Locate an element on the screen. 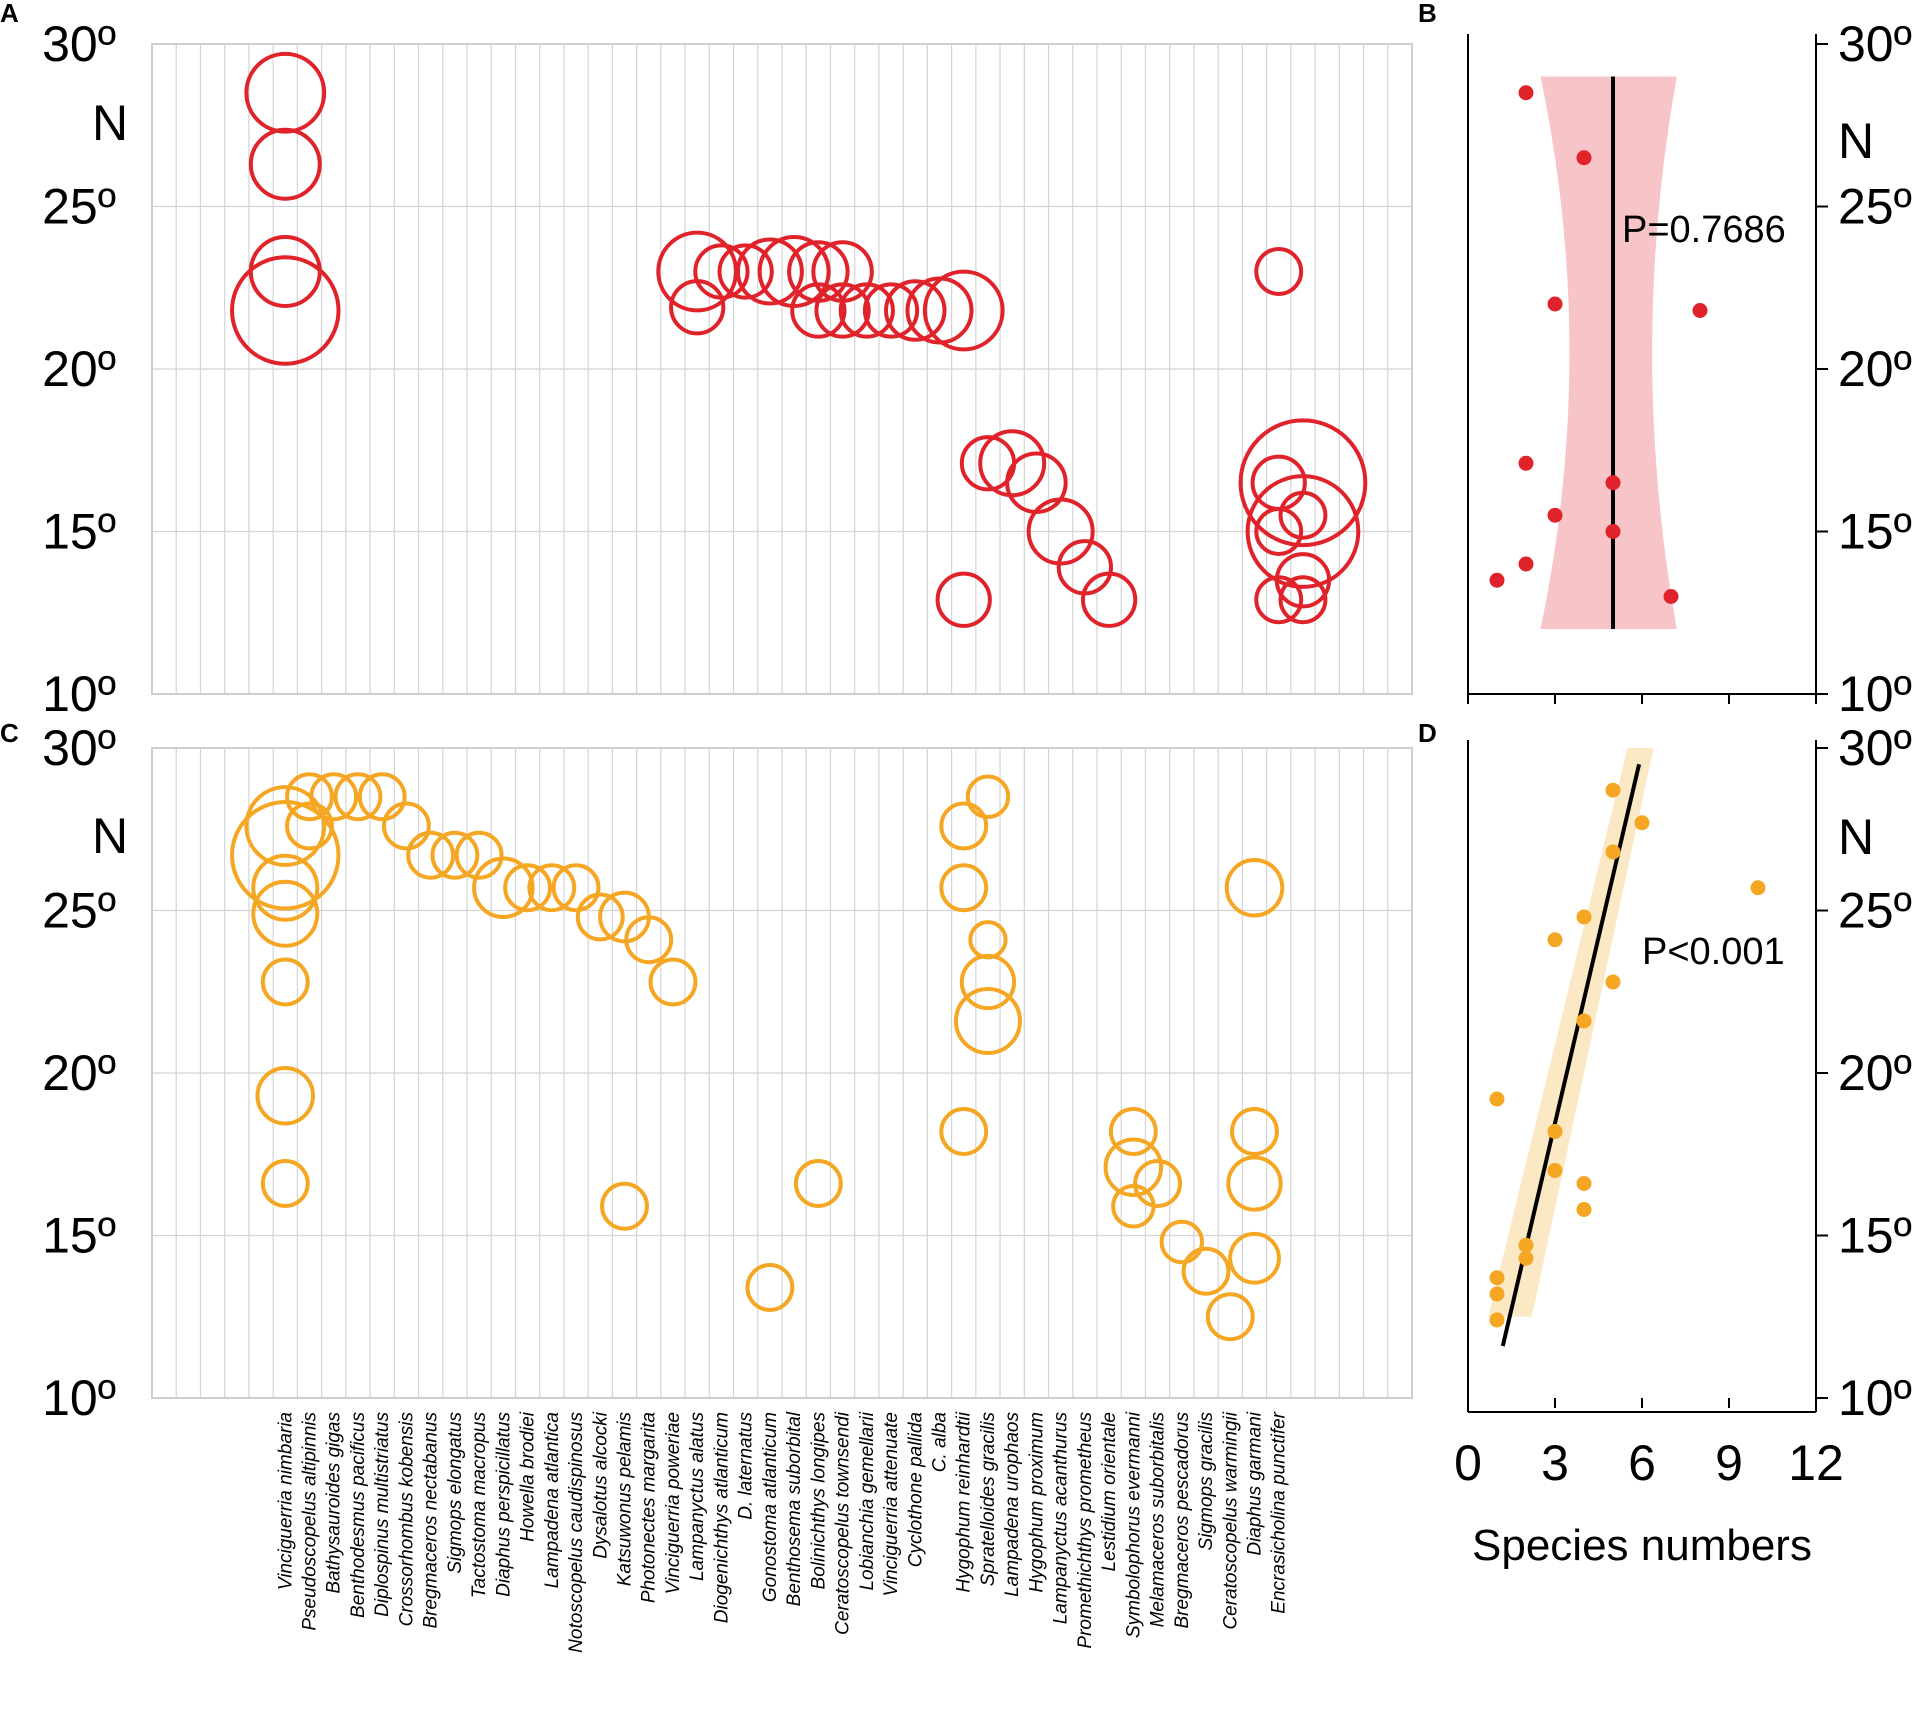 The image size is (1917, 1717). species-label: Vinciguerria poweriae is located at coordinates (673, 1503).